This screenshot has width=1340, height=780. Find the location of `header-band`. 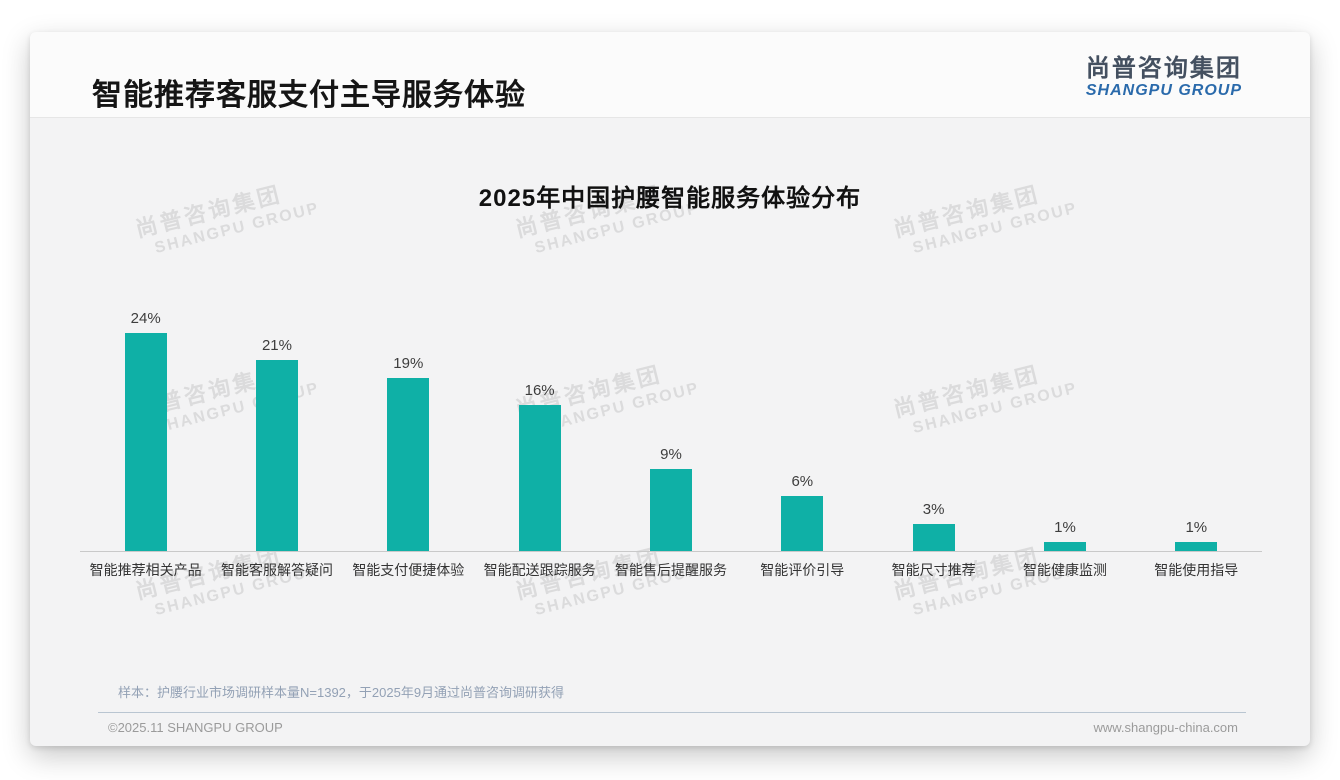

header-band is located at coordinates (670, 75).